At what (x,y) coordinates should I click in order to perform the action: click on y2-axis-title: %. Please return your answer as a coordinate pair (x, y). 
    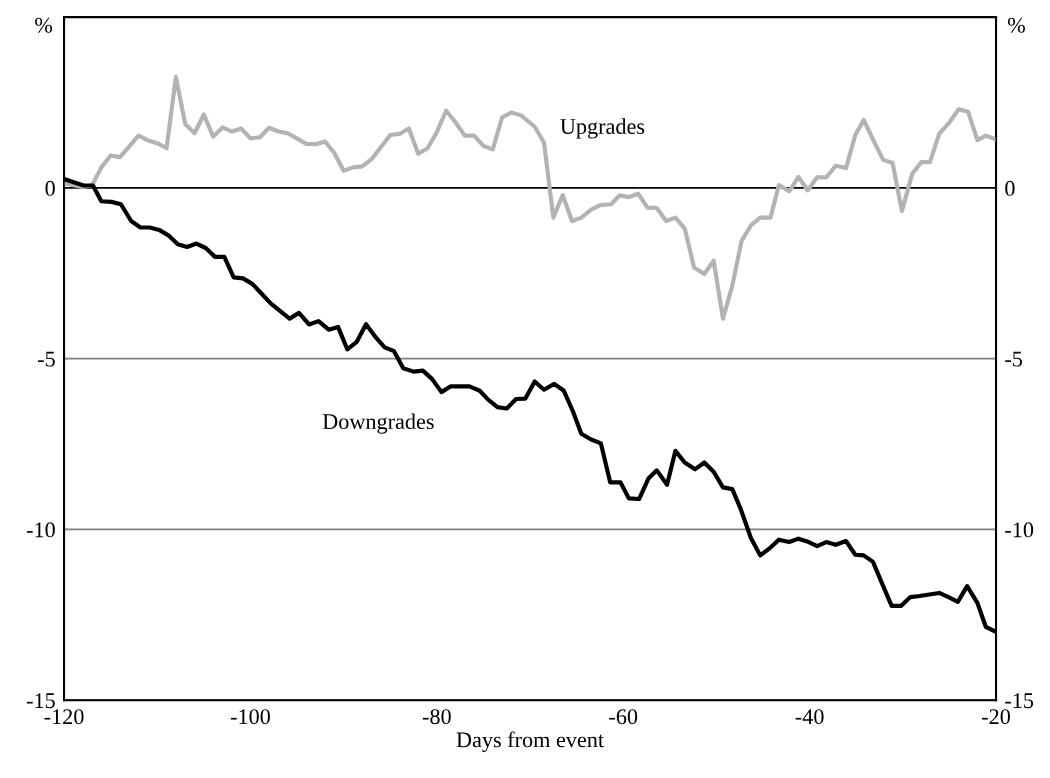
    Looking at the image, I should click on (1016, 25).